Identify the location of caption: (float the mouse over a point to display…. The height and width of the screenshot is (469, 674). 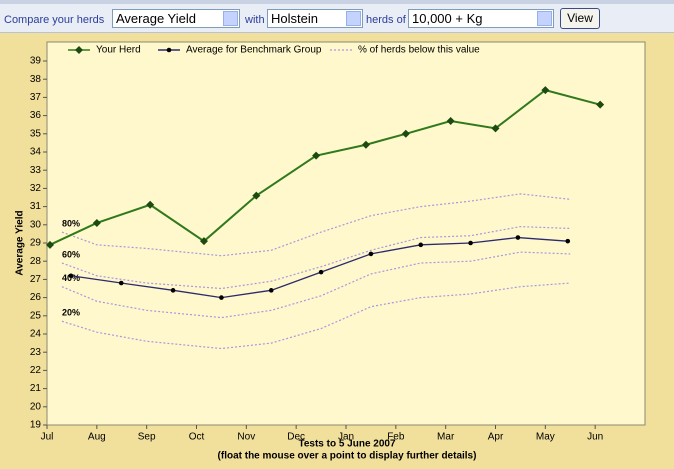
(347, 456).